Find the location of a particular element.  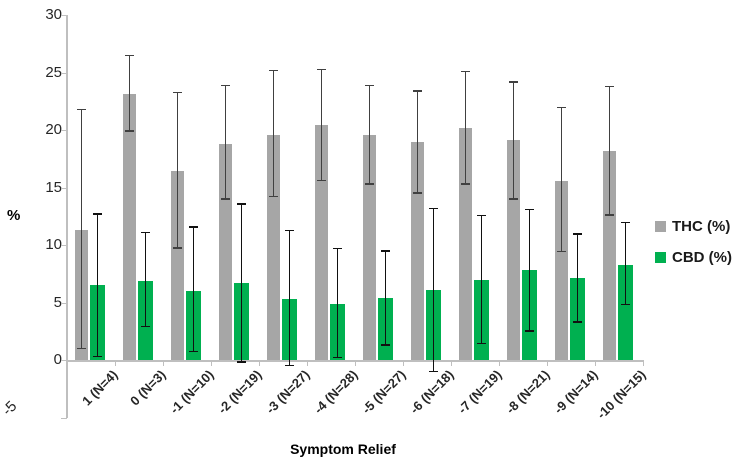

y-tick-label: 15 is located at coordinates (53, 187).